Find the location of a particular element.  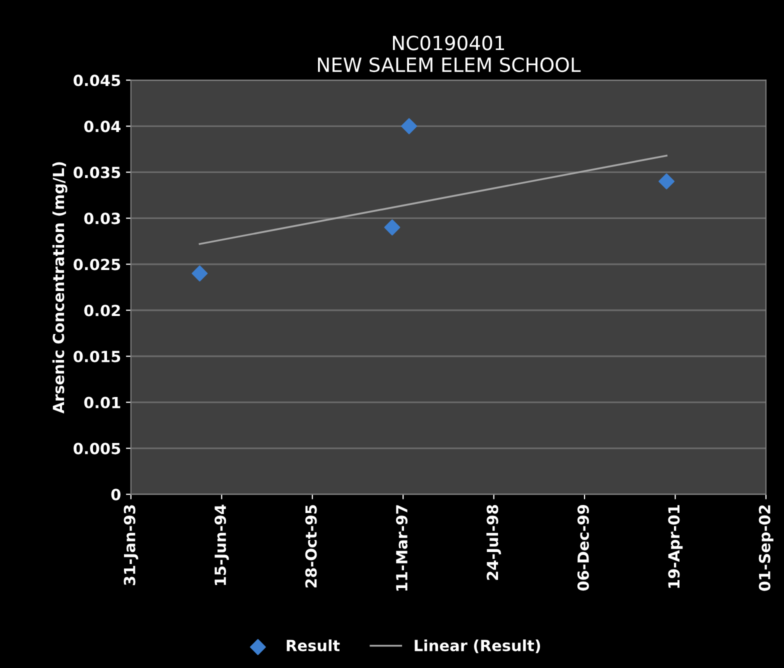

y-tick-label: 0.005 is located at coordinates (97, 448).